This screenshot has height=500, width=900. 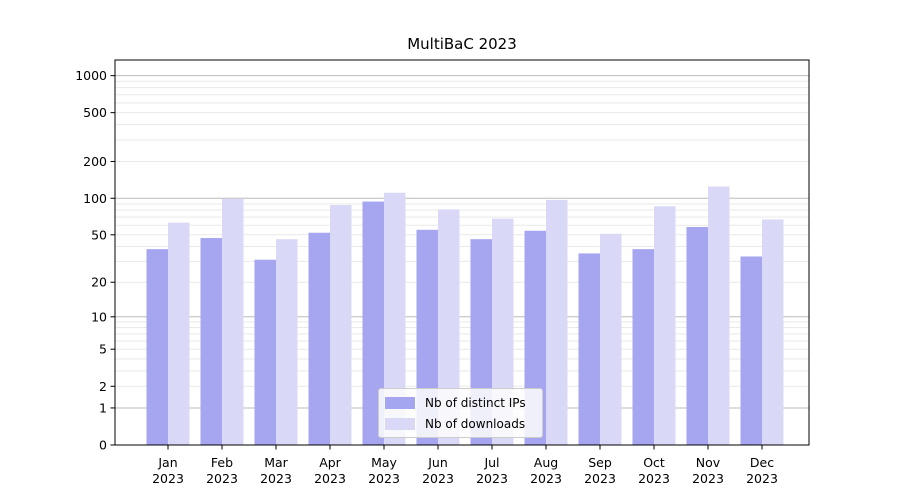 I want to click on x-tick-label-month: Jan, so click(x=167, y=462).